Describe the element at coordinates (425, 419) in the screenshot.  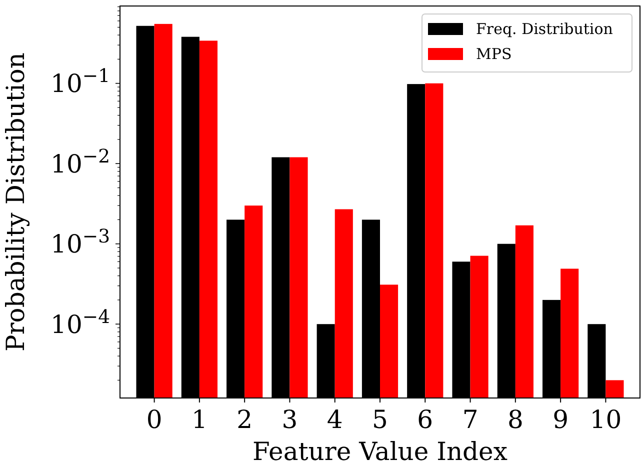
I see `x-tick-label: 6` at that location.